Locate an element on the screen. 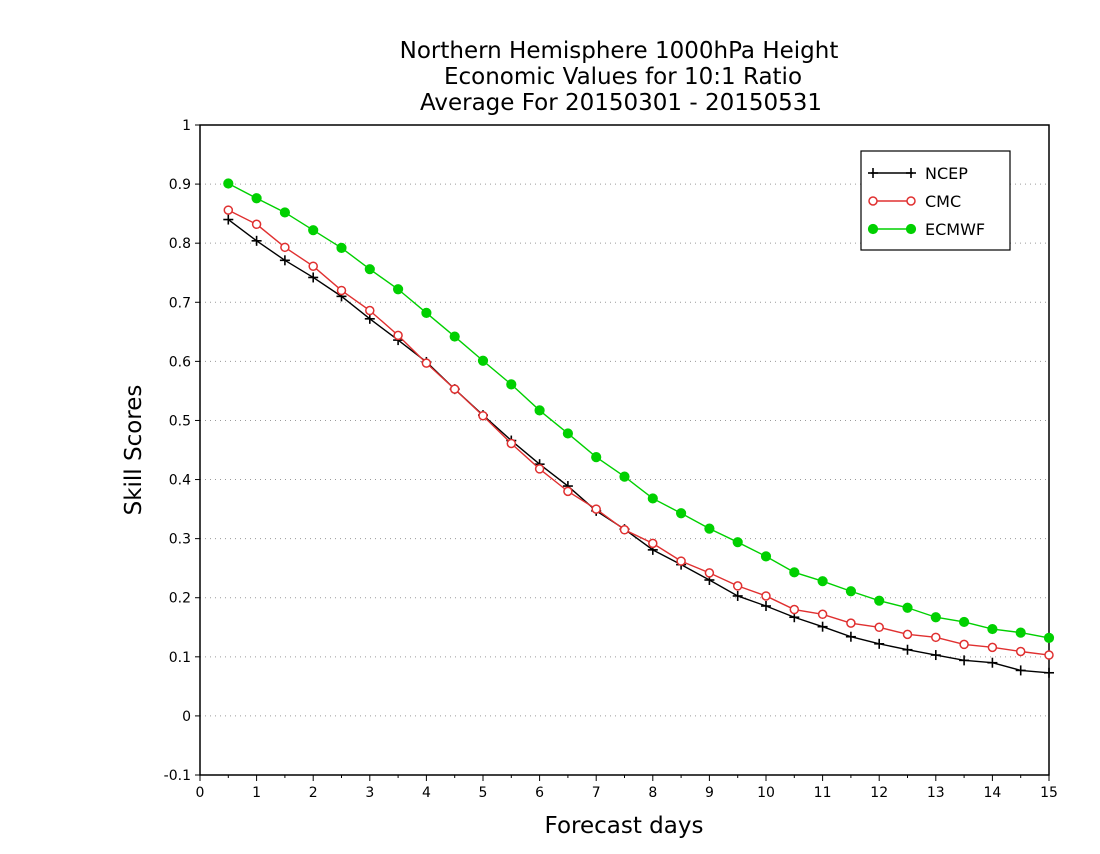 This screenshot has height=854, width=1100. x-tick-label: 0 is located at coordinates (200, 793).